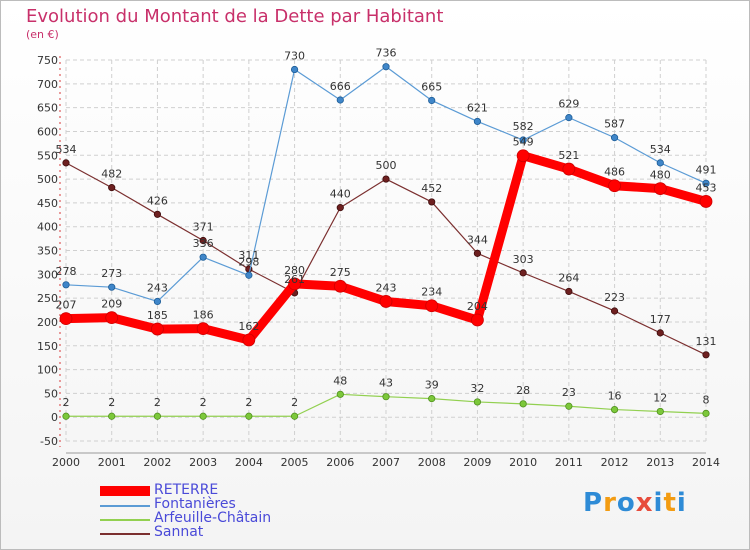  Describe the element at coordinates (706, 399) in the screenshot. I see `data-label-arfeuille-chatain: 8` at that location.